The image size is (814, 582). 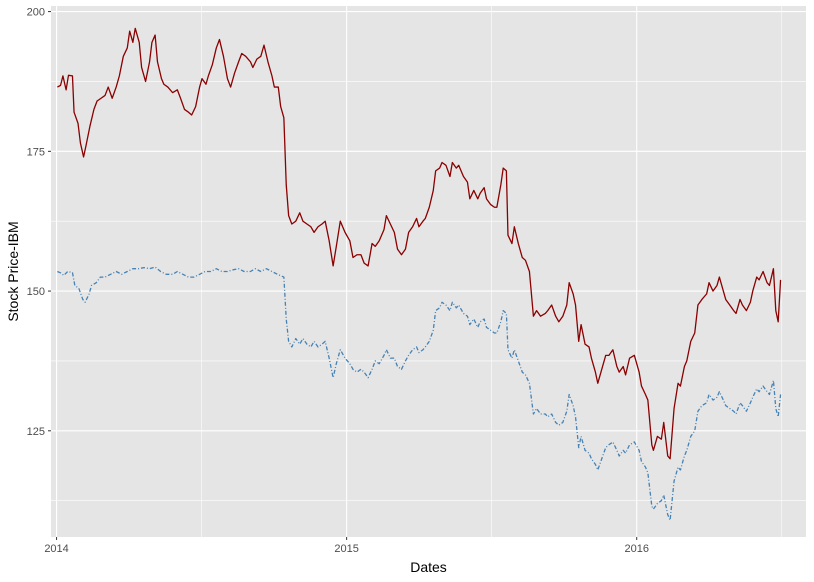 I want to click on y-tick-label: 175, so click(x=36, y=152).